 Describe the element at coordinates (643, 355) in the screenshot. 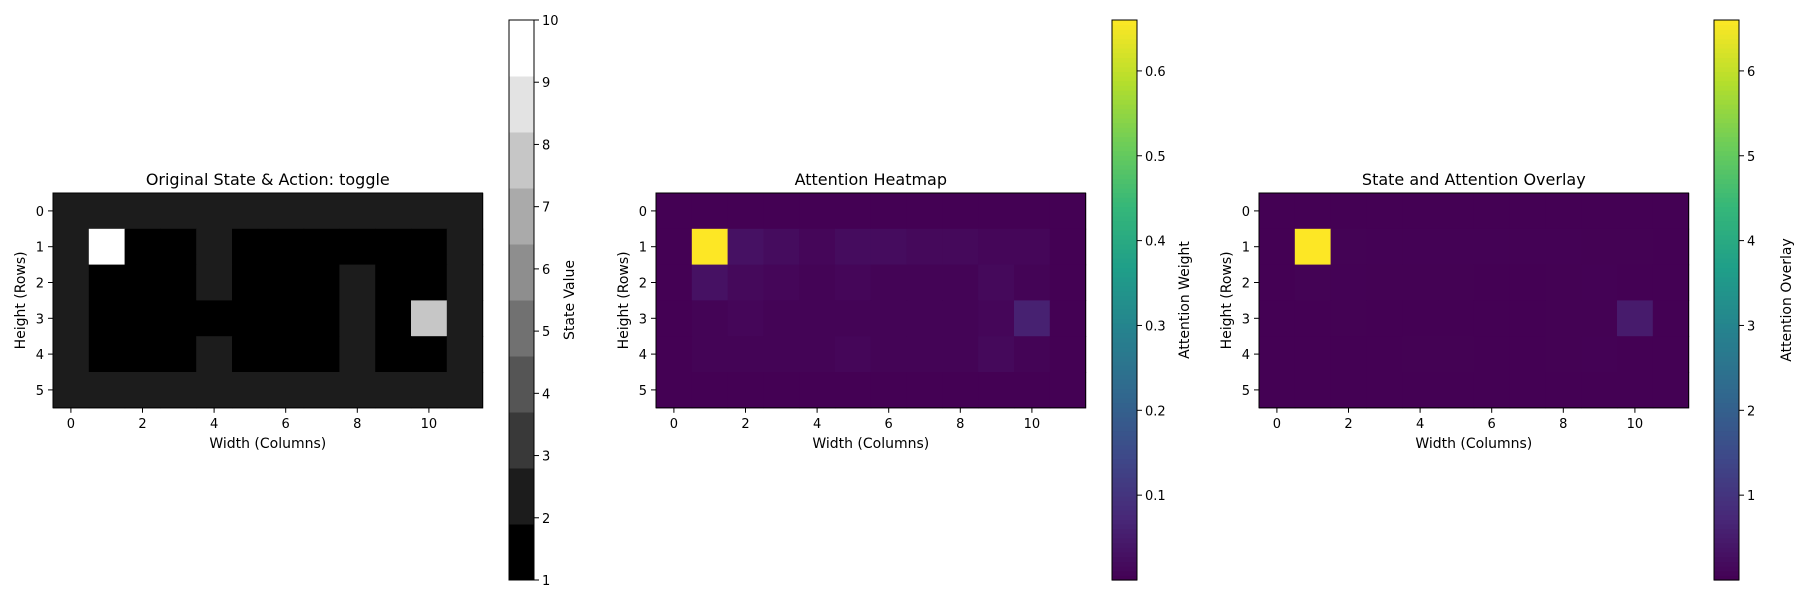

I see `y-tick-label: 4` at that location.